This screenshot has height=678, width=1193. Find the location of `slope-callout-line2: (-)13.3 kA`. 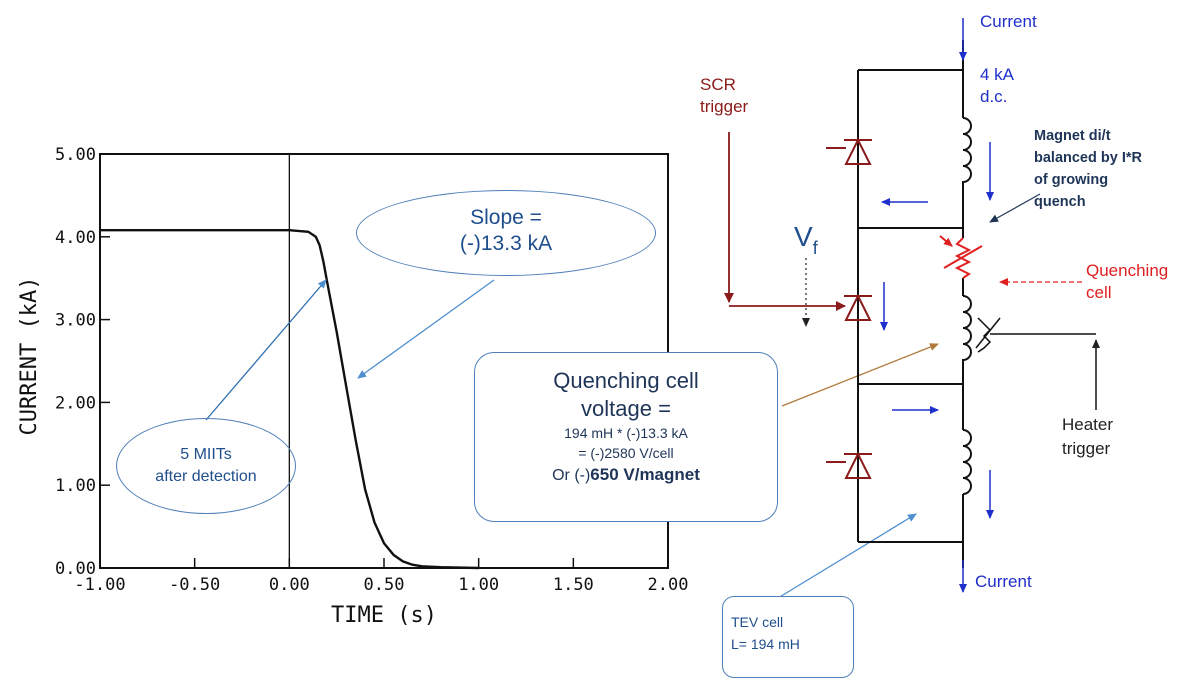

slope-callout-line2: (-)13.3 kA is located at coordinates (506, 243).